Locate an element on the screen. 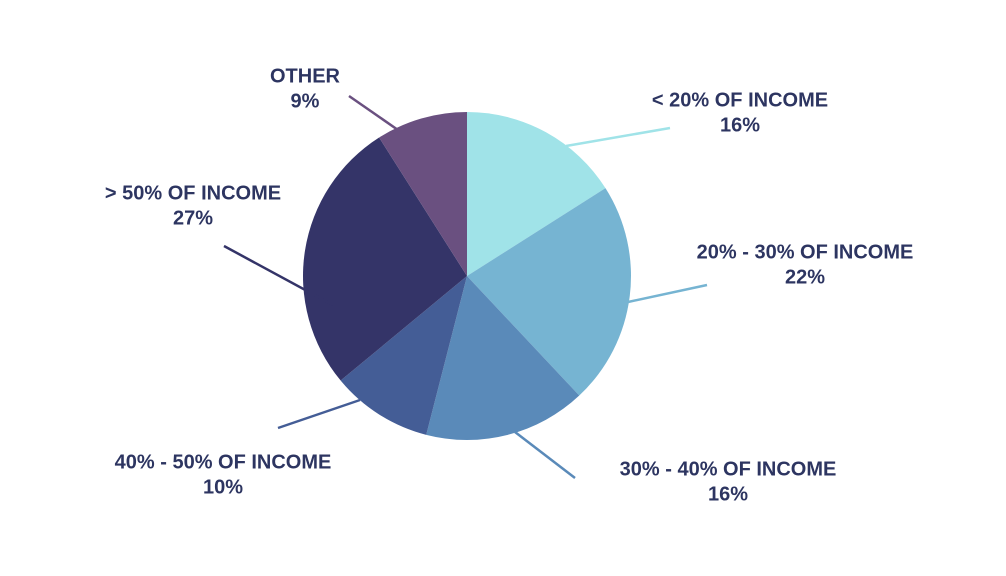  slice-label: 20% - 30% OF INCOME is located at coordinates (805, 252).